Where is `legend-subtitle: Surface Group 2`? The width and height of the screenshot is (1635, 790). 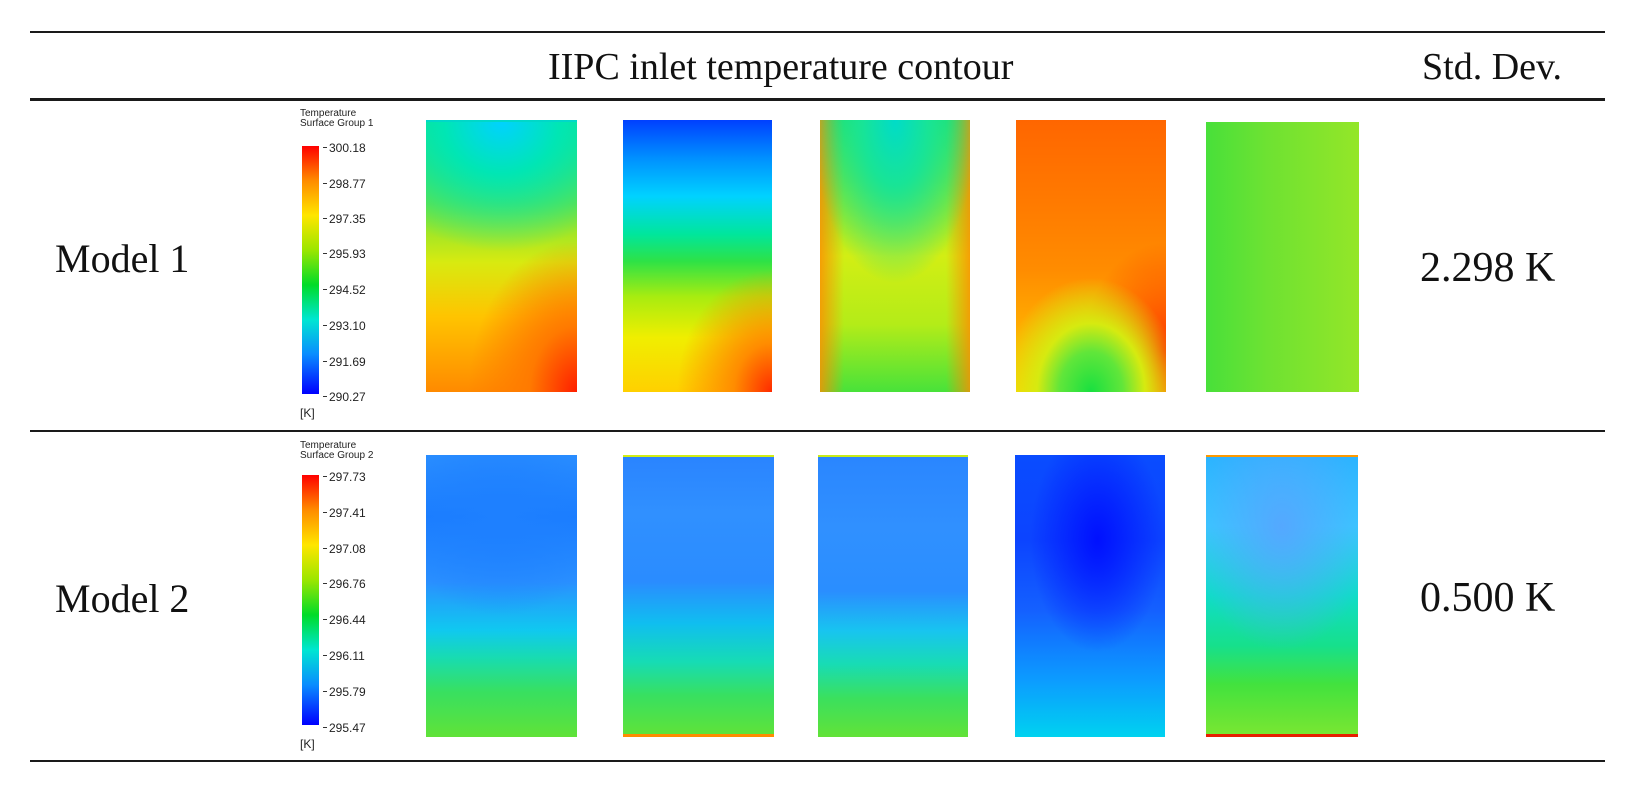 legend-subtitle: Surface Group 2 is located at coordinates (337, 455).